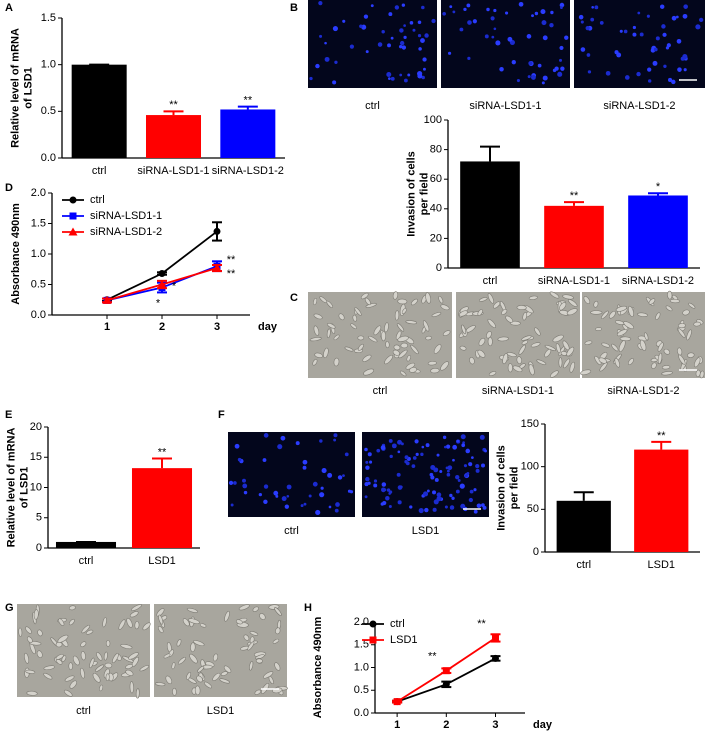 This screenshot has height=741, width=709. I want to click on y-tick-label: 20, so click(436, 238).